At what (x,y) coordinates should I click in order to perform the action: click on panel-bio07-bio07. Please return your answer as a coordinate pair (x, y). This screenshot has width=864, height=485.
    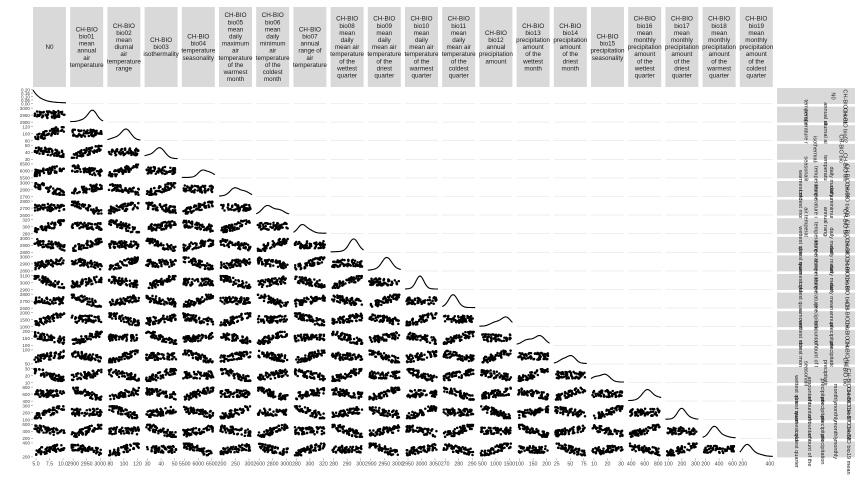
    Looking at the image, I should click on (309, 229).